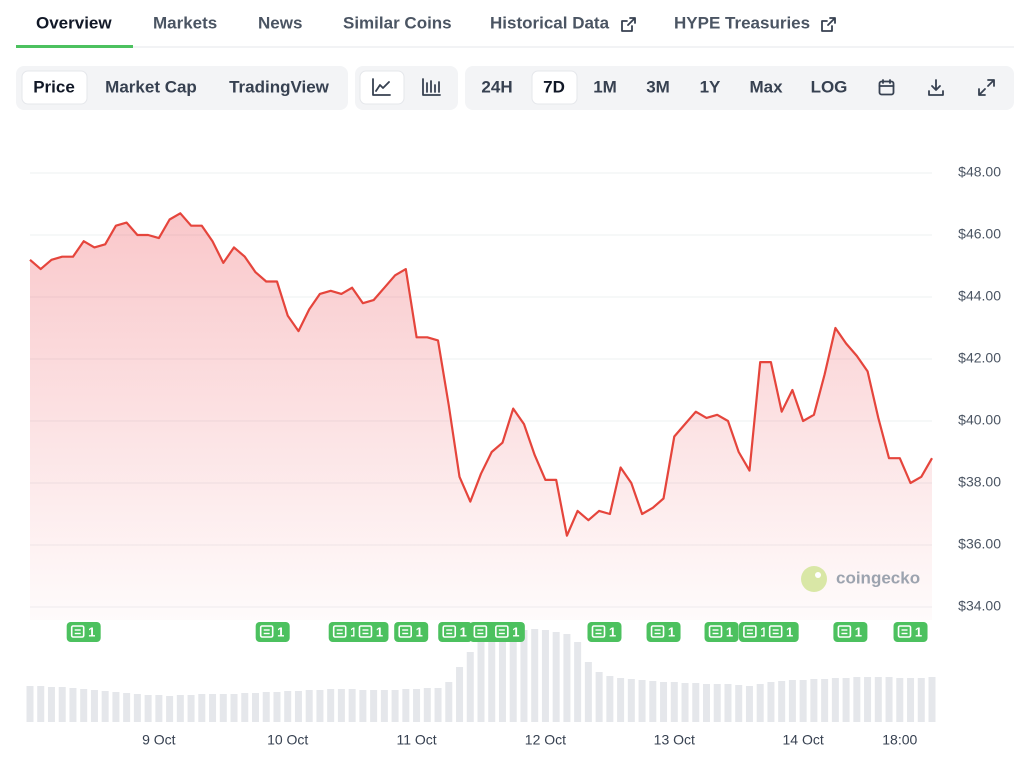 The height and width of the screenshot is (758, 1024). Describe the element at coordinates (886, 87) in the screenshot. I see `calendar-button` at that location.